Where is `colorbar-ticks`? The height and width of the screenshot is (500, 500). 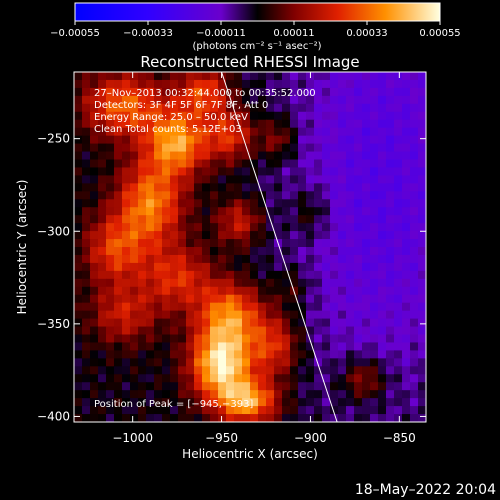
colorbar-ticks is located at coordinates (257, 23).